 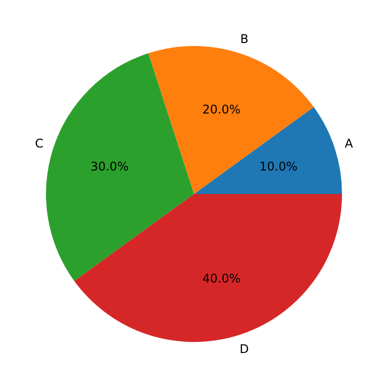 I want to click on slice-label: D, so click(x=244, y=349).